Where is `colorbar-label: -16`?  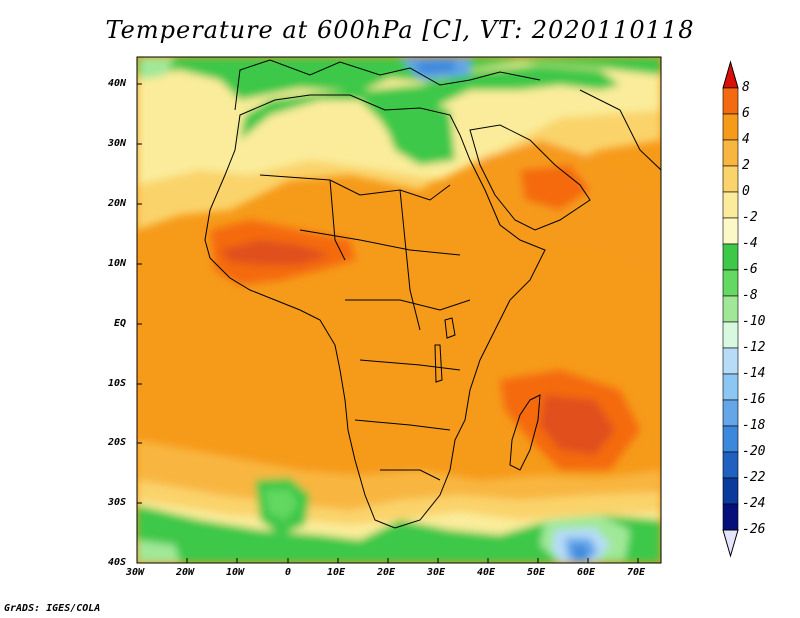
colorbar-label: -16 is located at coordinates (754, 399).